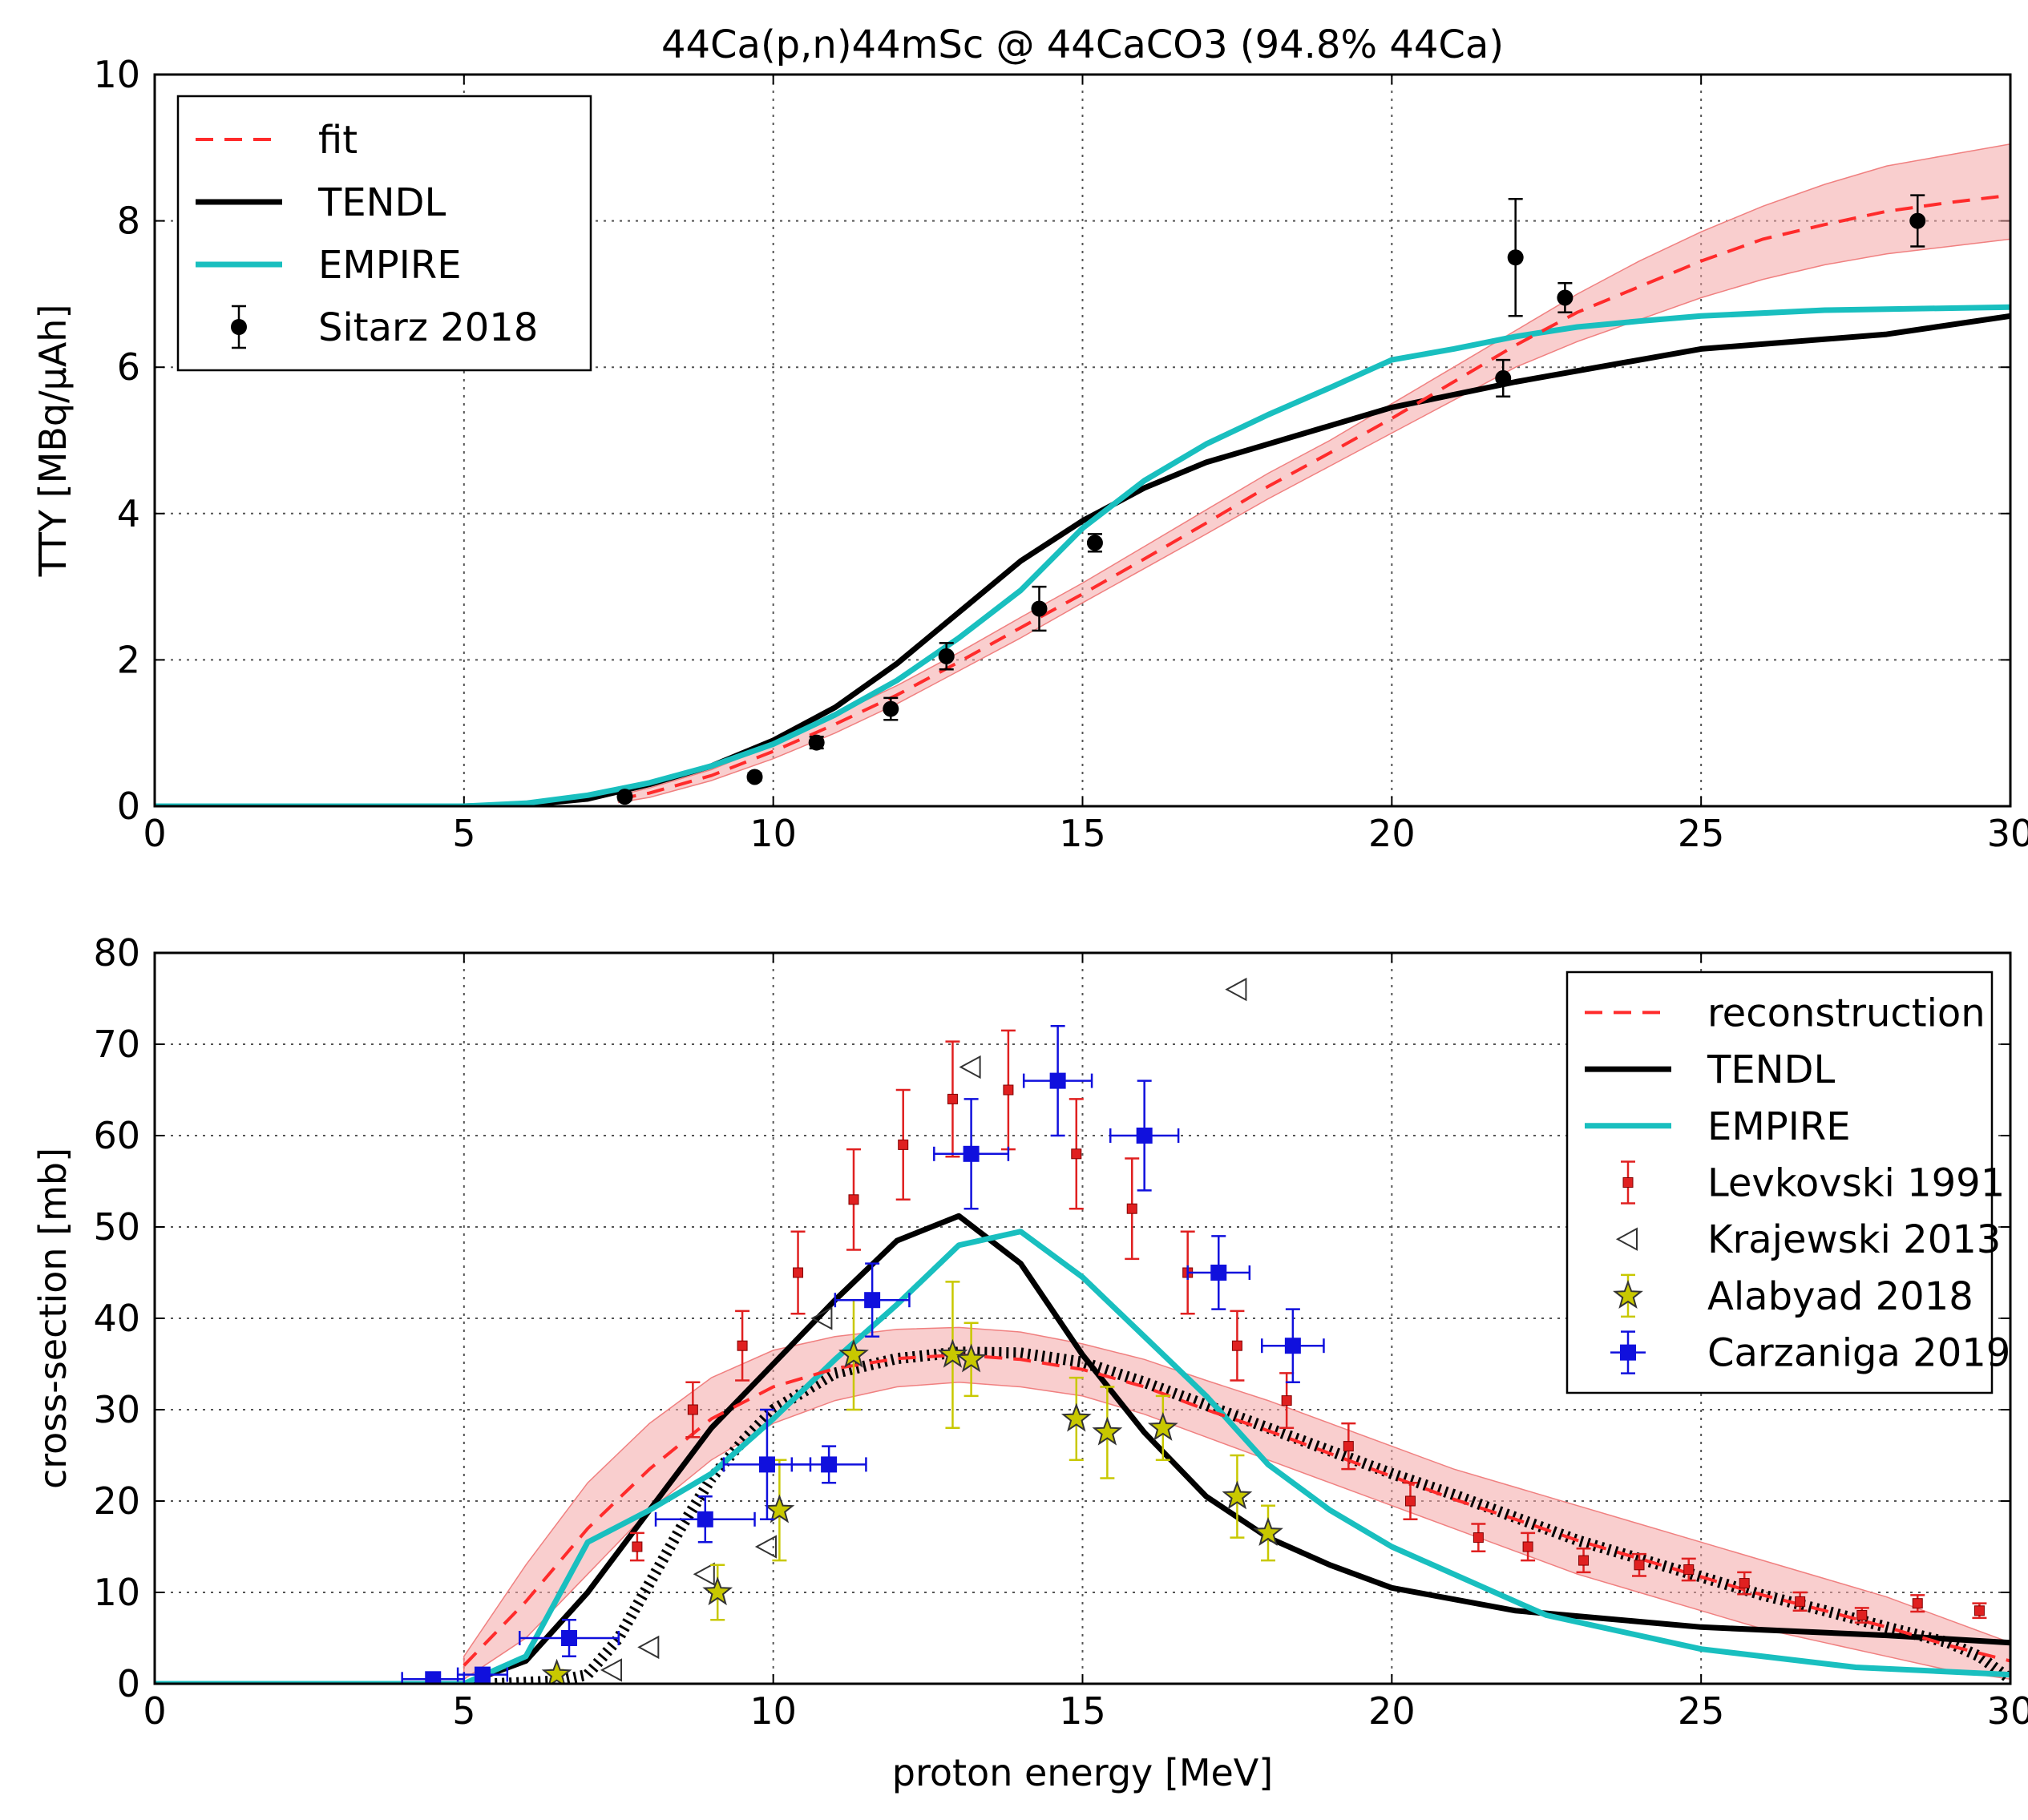 The width and height of the screenshot is (2028, 1820). What do you see at coordinates (2008, 1711) in the screenshot?
I see `x-tick-label: 30` at bounding box center [2008, 1711].